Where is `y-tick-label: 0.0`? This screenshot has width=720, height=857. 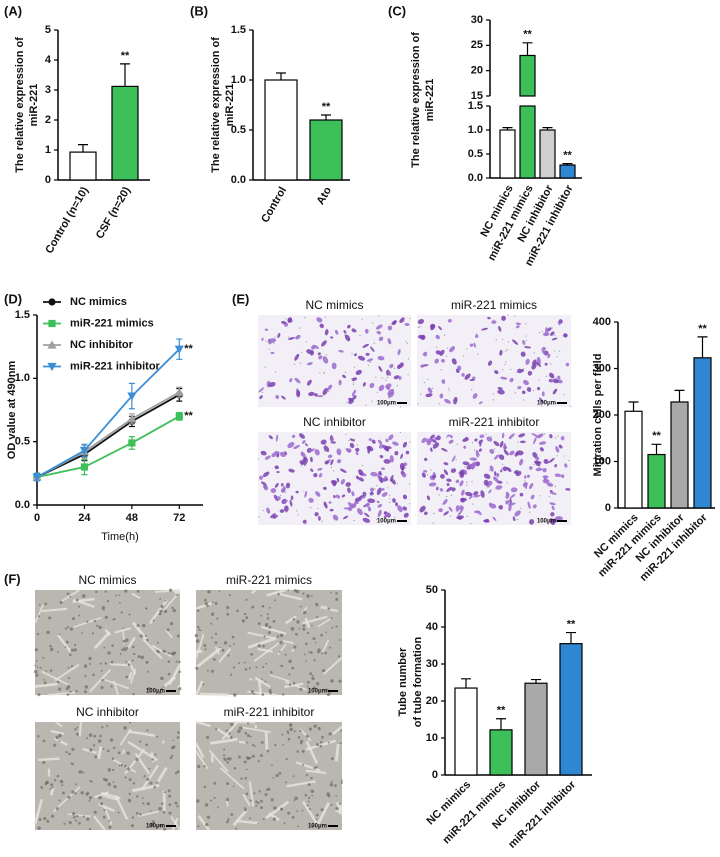 y-tick-label: 0.0 is located at coordinates (238, 180).